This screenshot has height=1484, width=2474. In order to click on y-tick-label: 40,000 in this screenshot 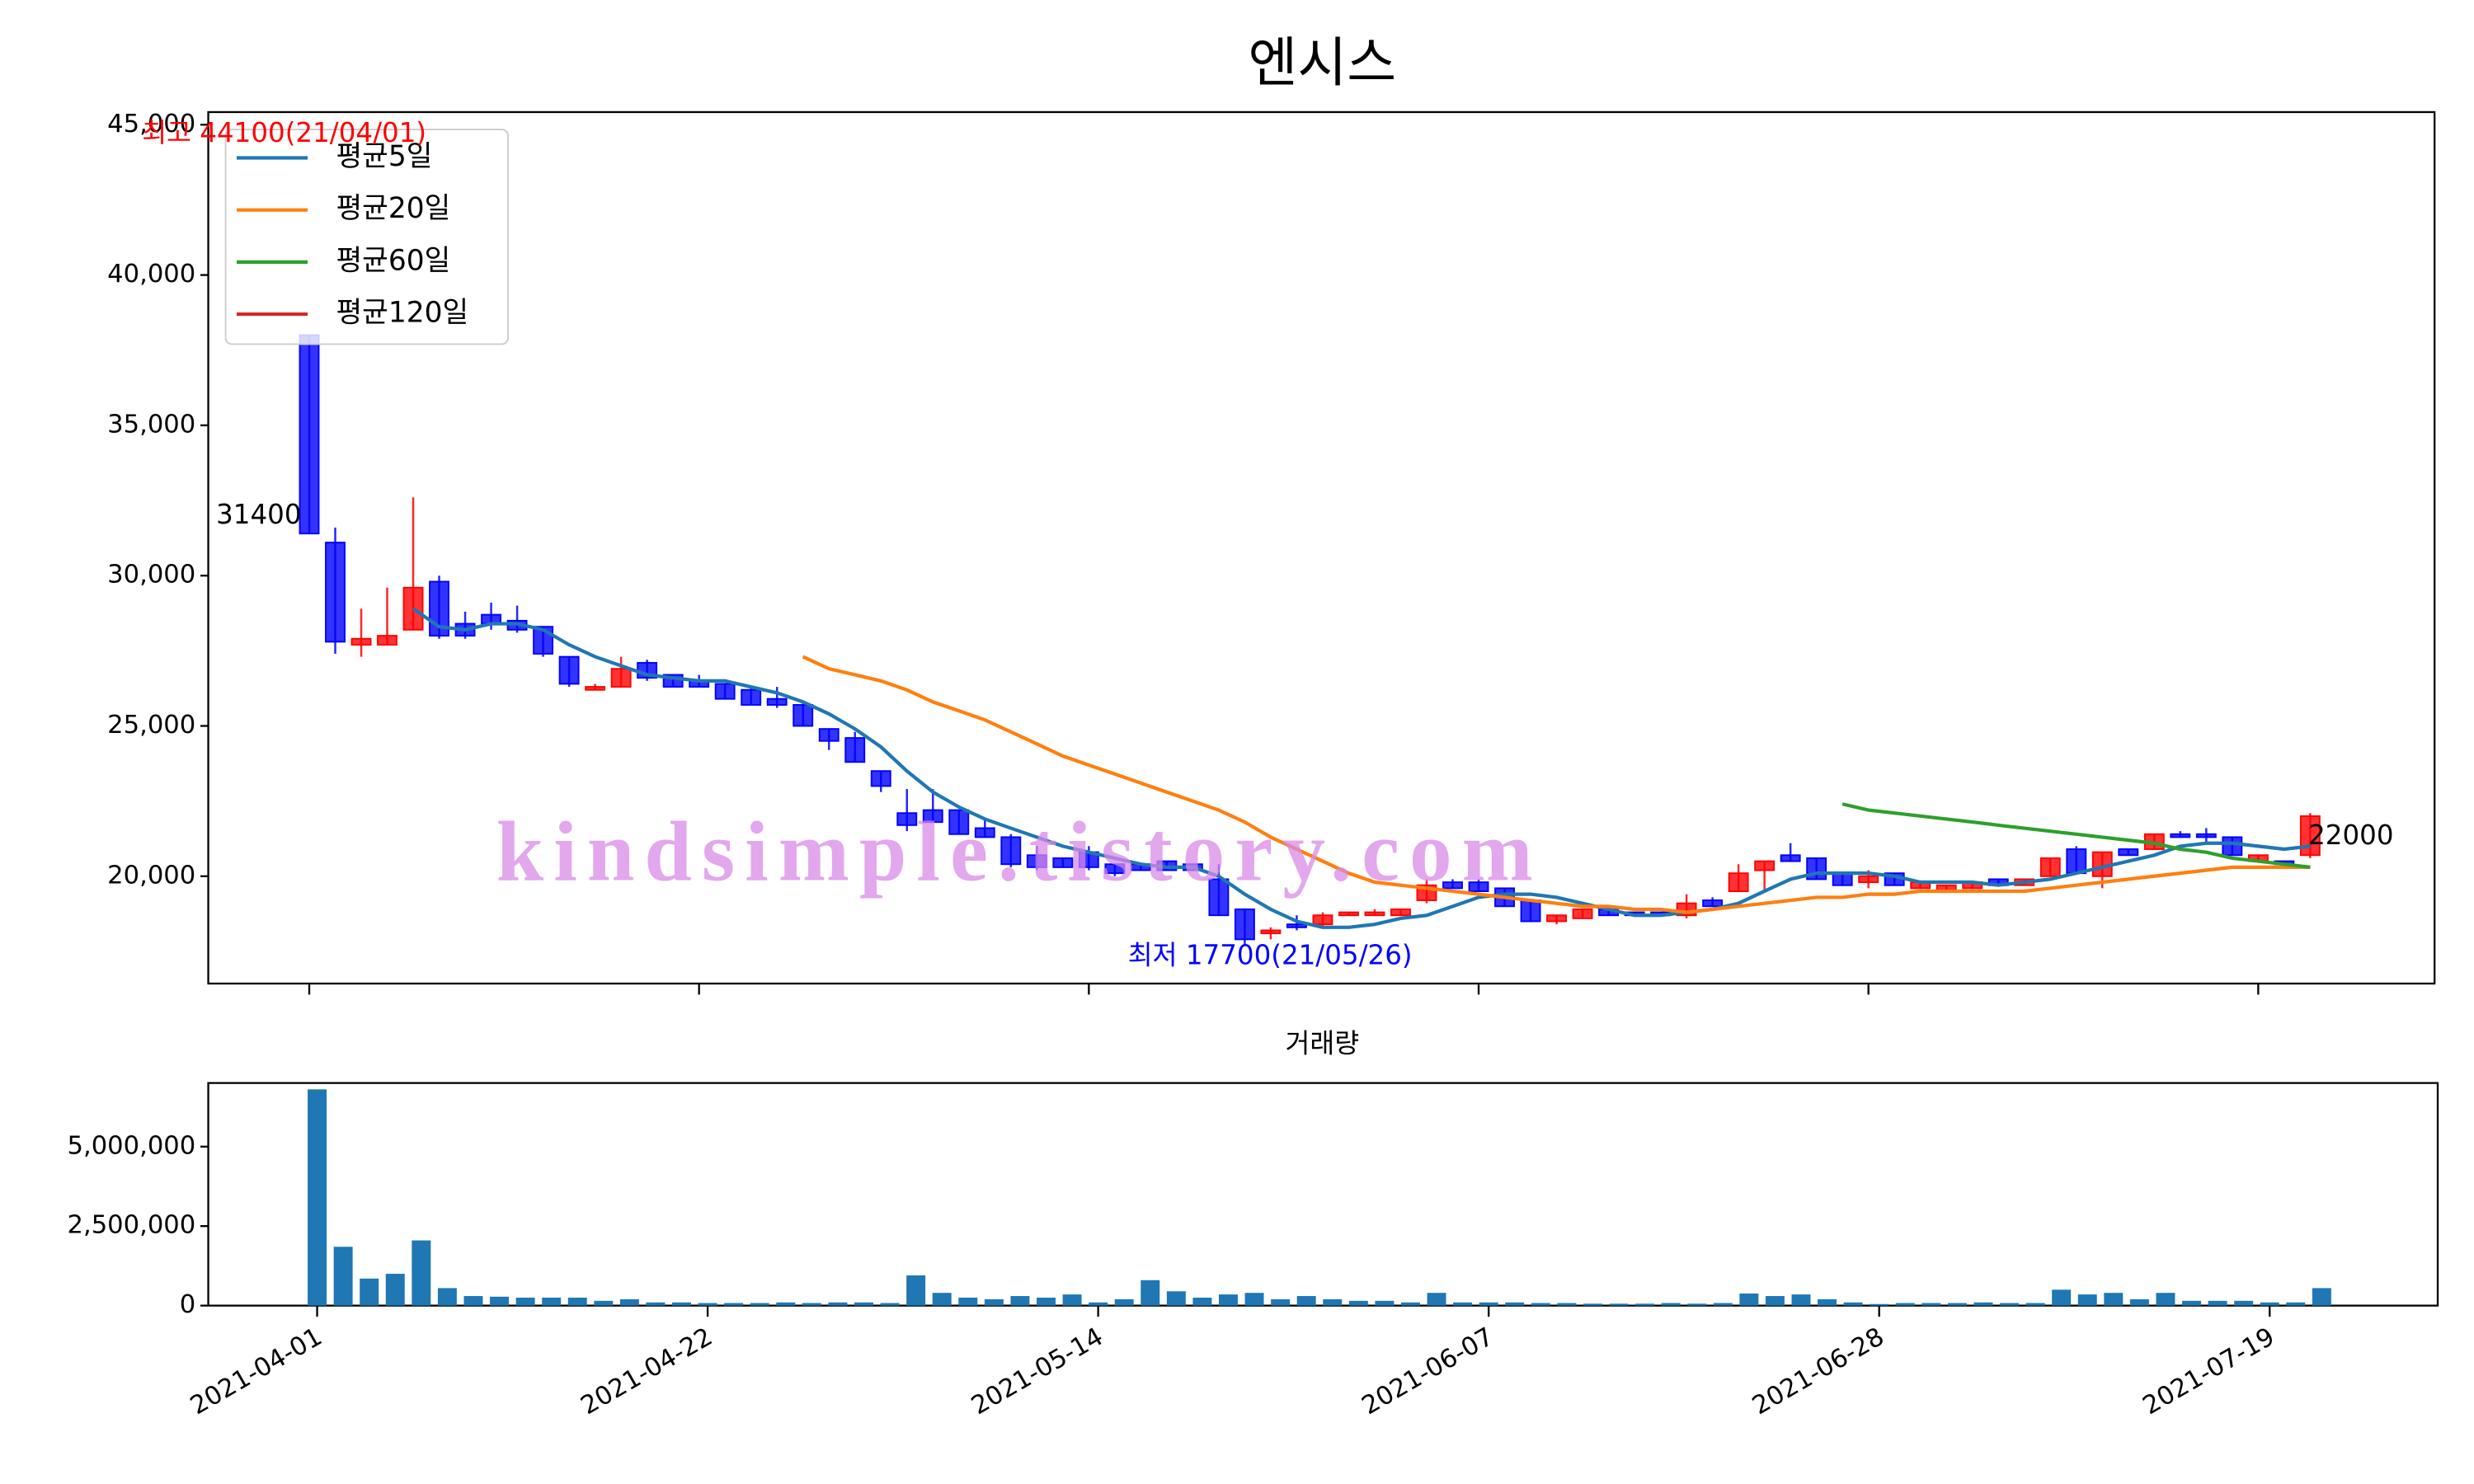, I will do `click(151, 274)`.